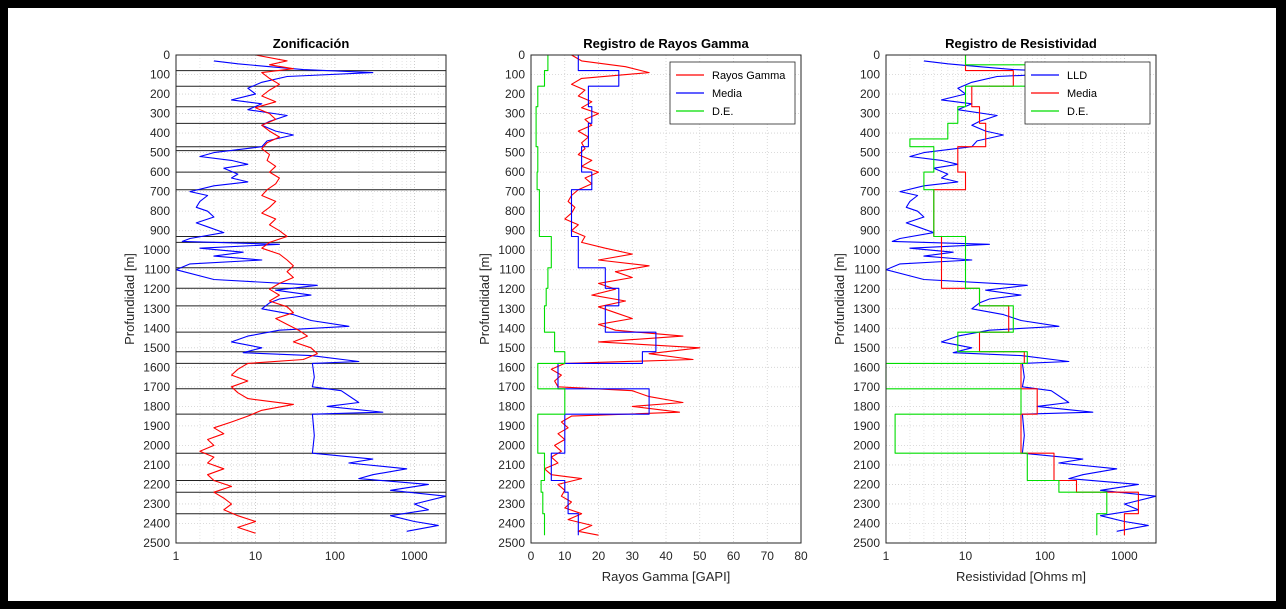 This screenshot has height=609, width=1286. I want to click on x-tick-label: 30, so click(633, 556).